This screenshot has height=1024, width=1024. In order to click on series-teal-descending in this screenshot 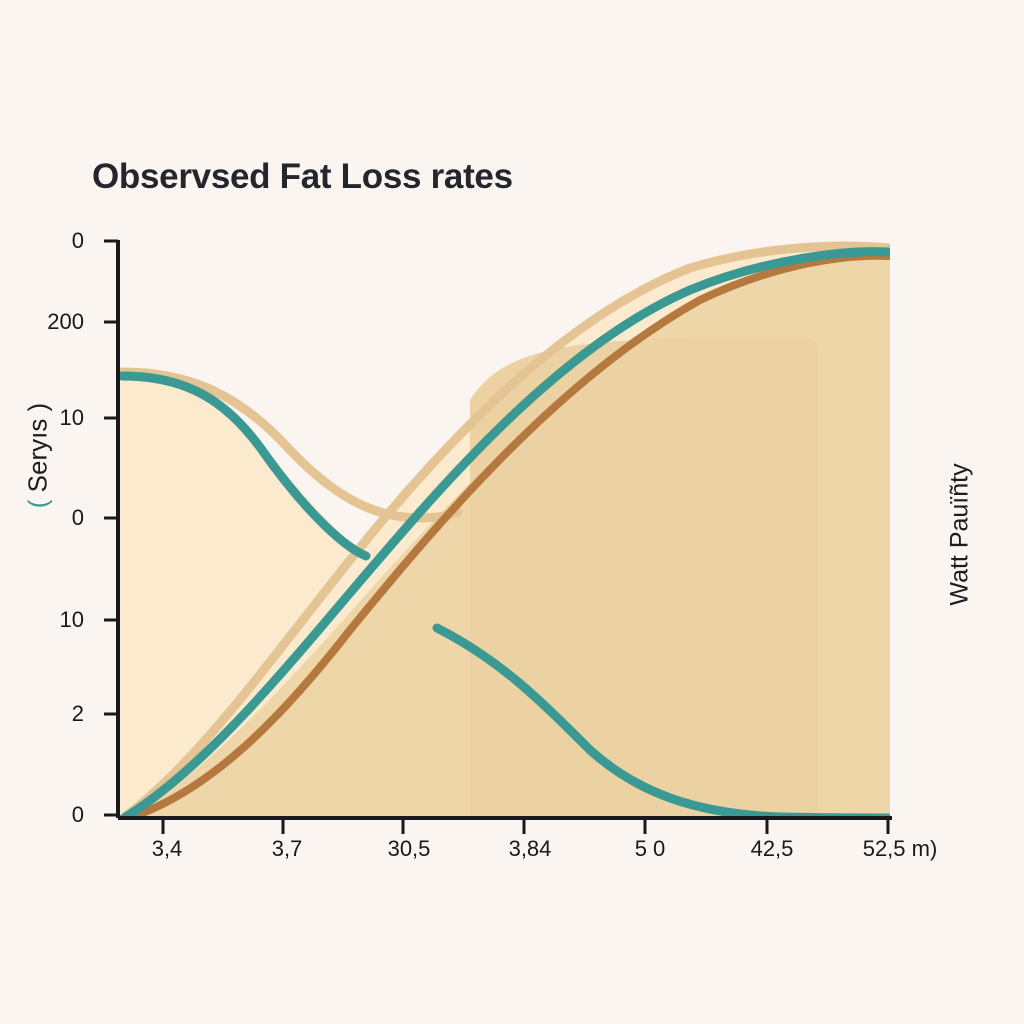, I will do `click(244, 466)`.